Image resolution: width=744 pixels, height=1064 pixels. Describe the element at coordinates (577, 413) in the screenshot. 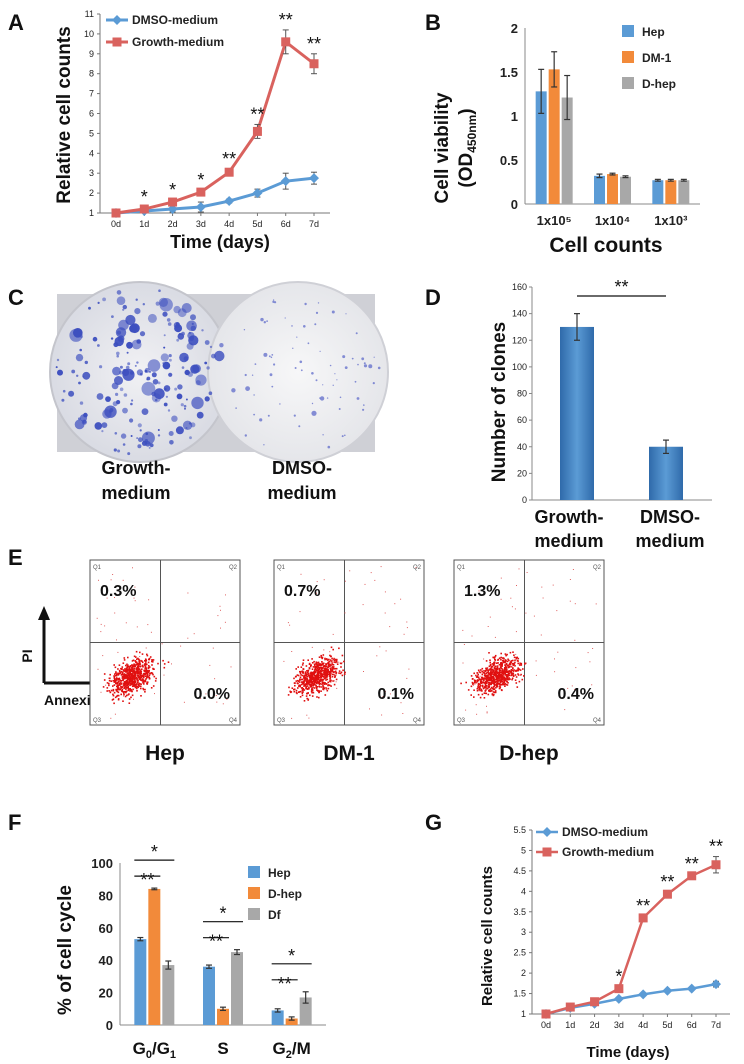

I see `panel-d-bar` at that location.